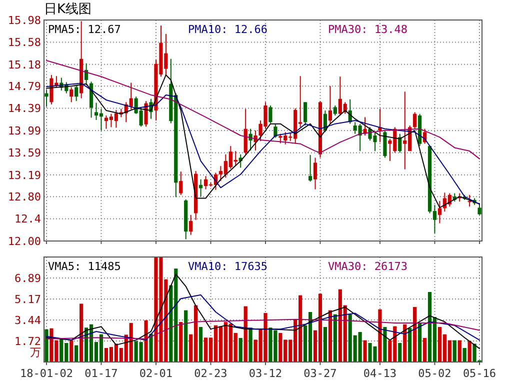 This screenshot has height=391, width=530. What do you see at coordinates (24, 43) in the screenshot?
I see `y-tick-label: 15.58` at bounding box center [24, 43].